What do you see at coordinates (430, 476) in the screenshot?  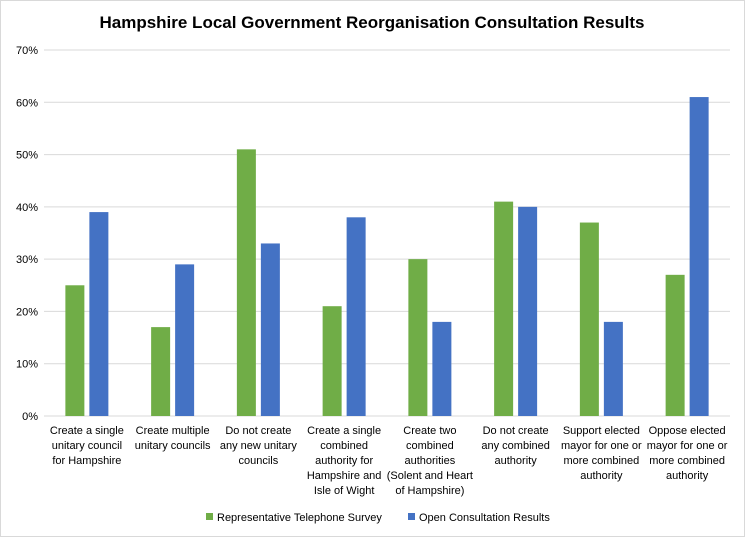 I see `x-category-label-line: (Solent and Heart` at bounding box center [430, 476].